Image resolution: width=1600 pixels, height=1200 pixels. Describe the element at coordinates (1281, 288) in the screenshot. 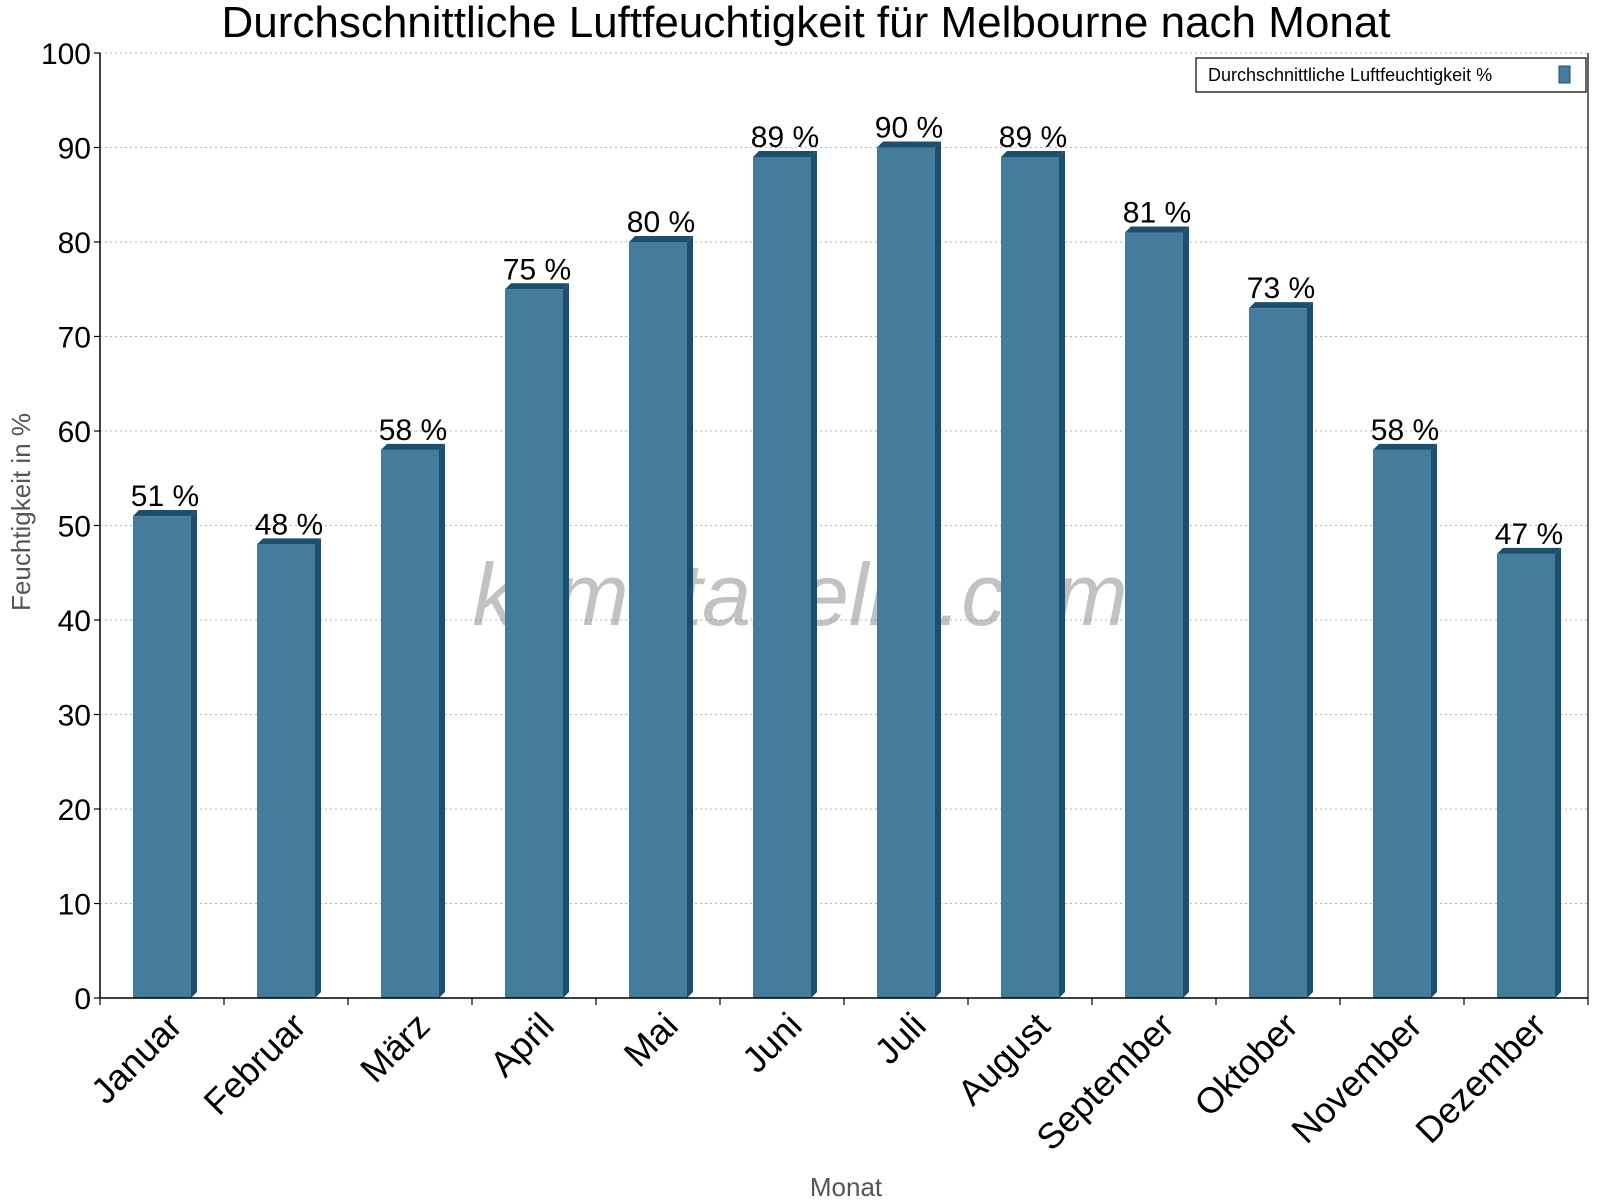

I see `data-label: 73 %` at that location.